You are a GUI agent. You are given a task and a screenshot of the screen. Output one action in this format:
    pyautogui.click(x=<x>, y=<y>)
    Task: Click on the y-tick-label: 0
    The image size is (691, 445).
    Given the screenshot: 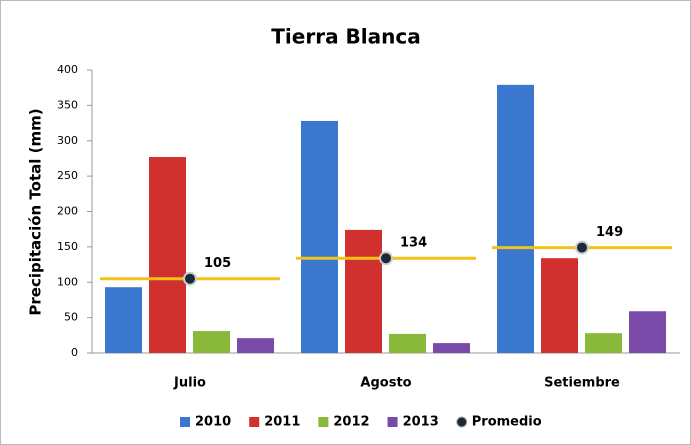 What is the action you would take?
    pyautogui.click(x=74, y=352)
    